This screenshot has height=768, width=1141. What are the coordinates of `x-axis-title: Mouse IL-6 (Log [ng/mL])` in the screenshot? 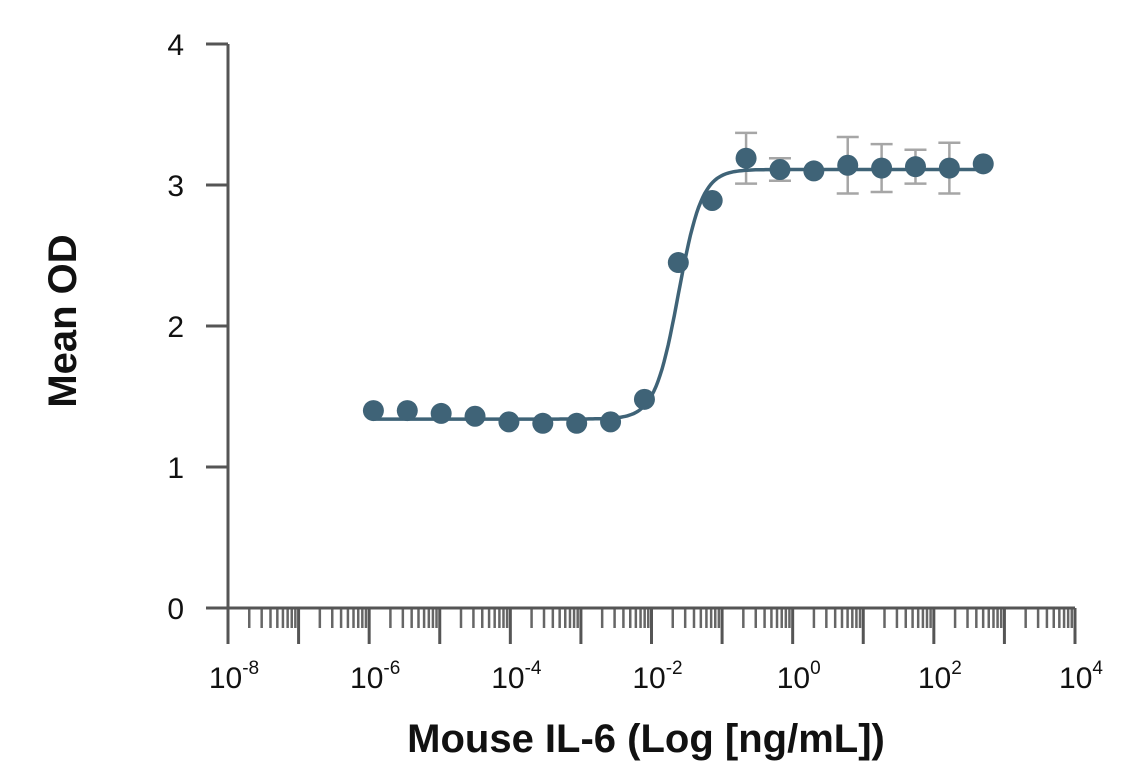 It's located at (646, 739).